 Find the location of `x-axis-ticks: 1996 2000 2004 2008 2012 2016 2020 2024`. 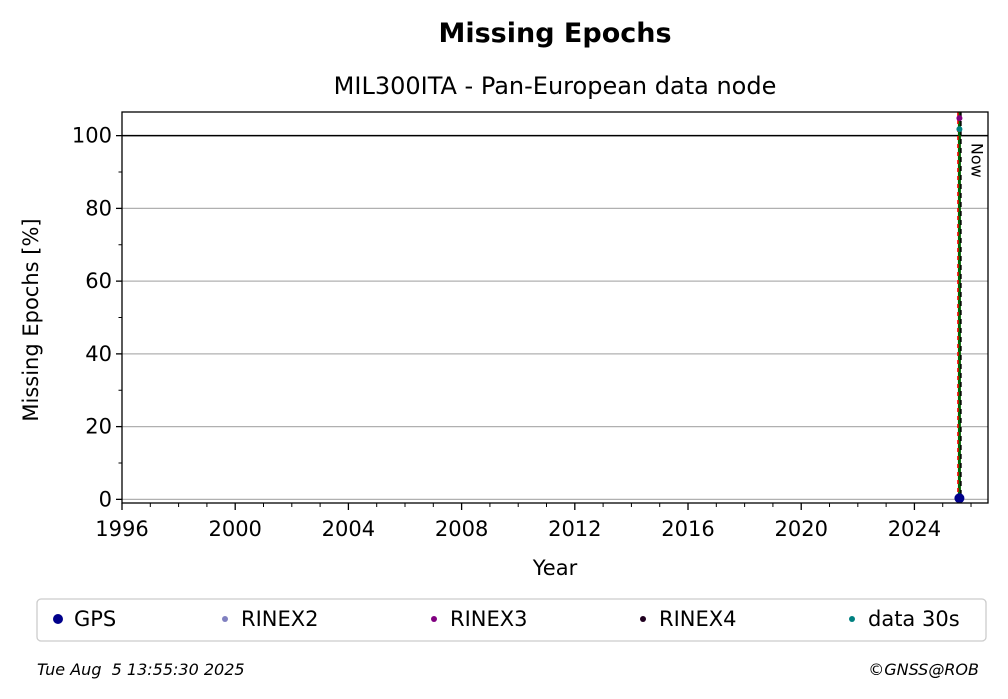

x-axis-ticks: 1996 2000 2004 2008 2012 2016 2020 2024 is located at coordinates (533, 522).